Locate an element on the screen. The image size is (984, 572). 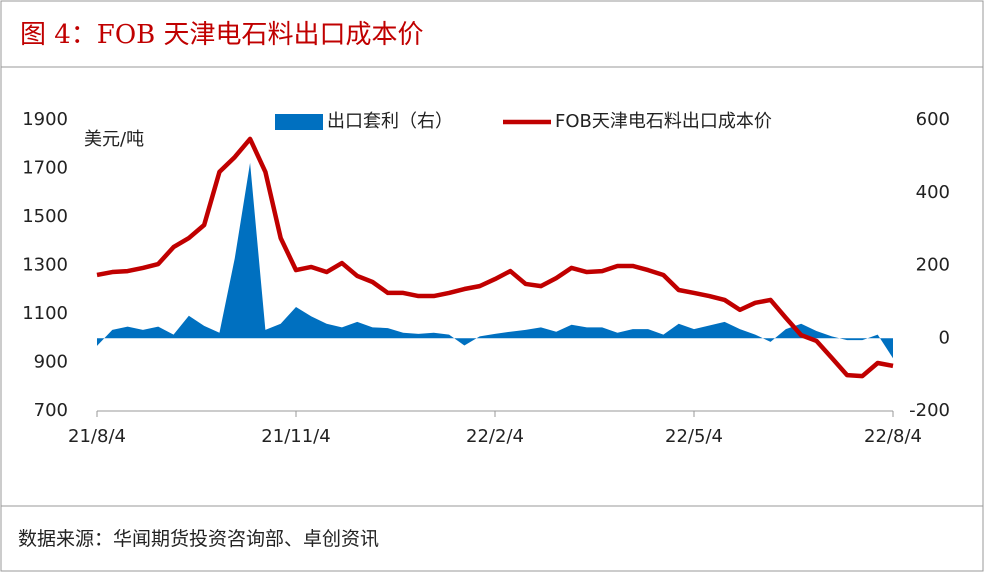
x-tick-label: 21/8/4 is located at coordinates (97, 436).